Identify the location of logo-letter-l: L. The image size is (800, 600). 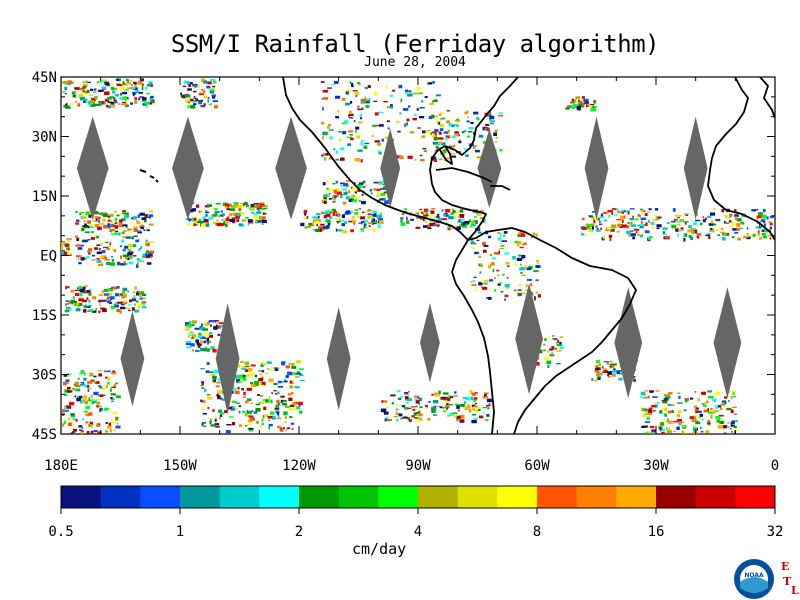
(795, 590).